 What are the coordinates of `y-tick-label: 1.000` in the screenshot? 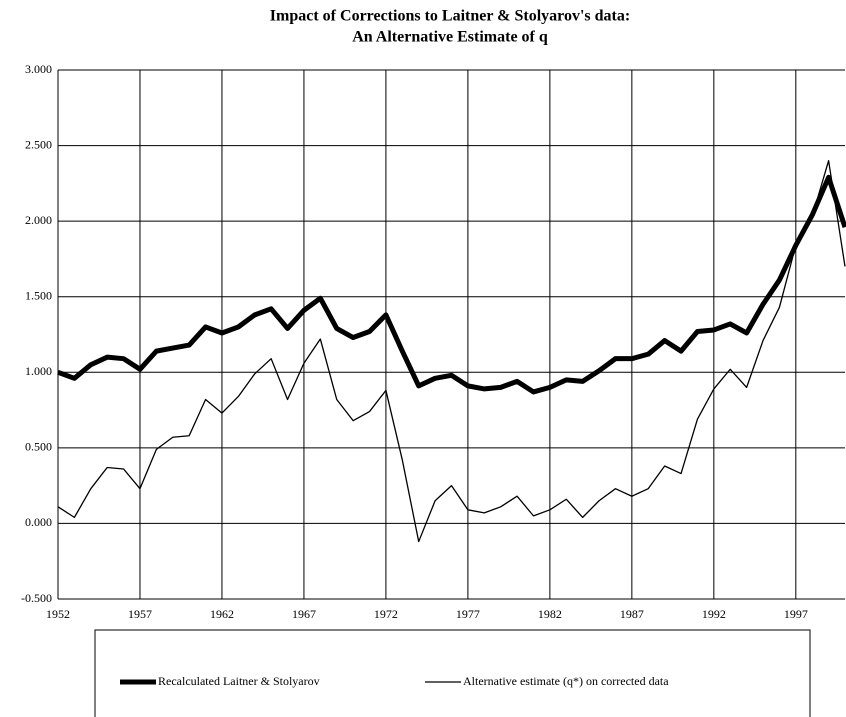 It's located at (38, 371).